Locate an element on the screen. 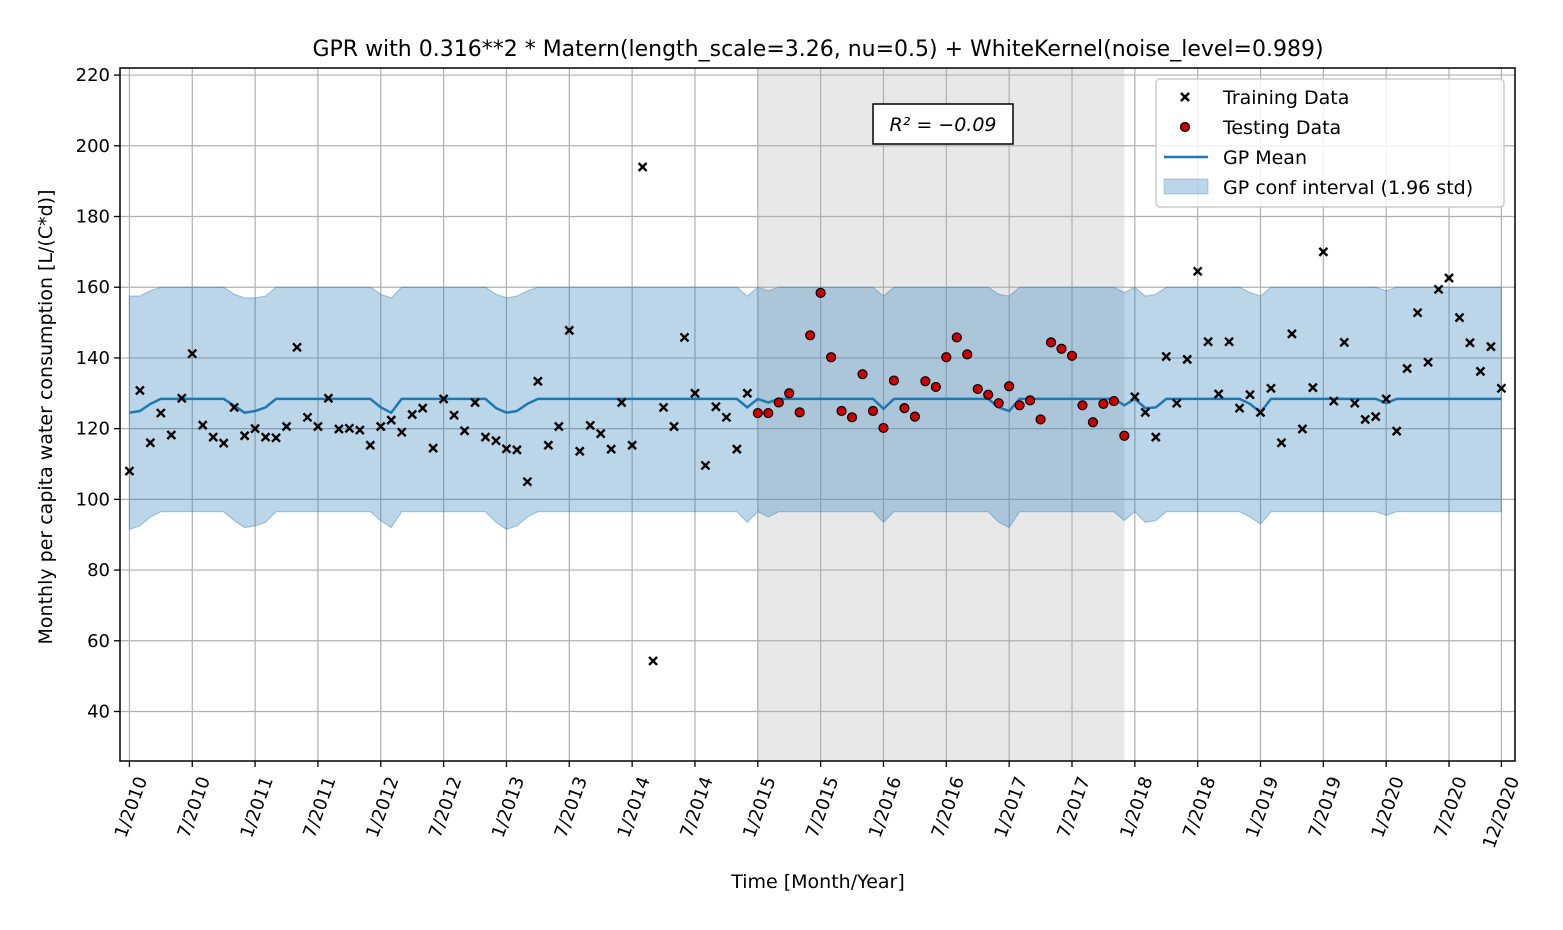 The width and height of the screenshot is (1563, 930). legend-label-gp-mean: GP Mean is located at coordinates (1265, 158).